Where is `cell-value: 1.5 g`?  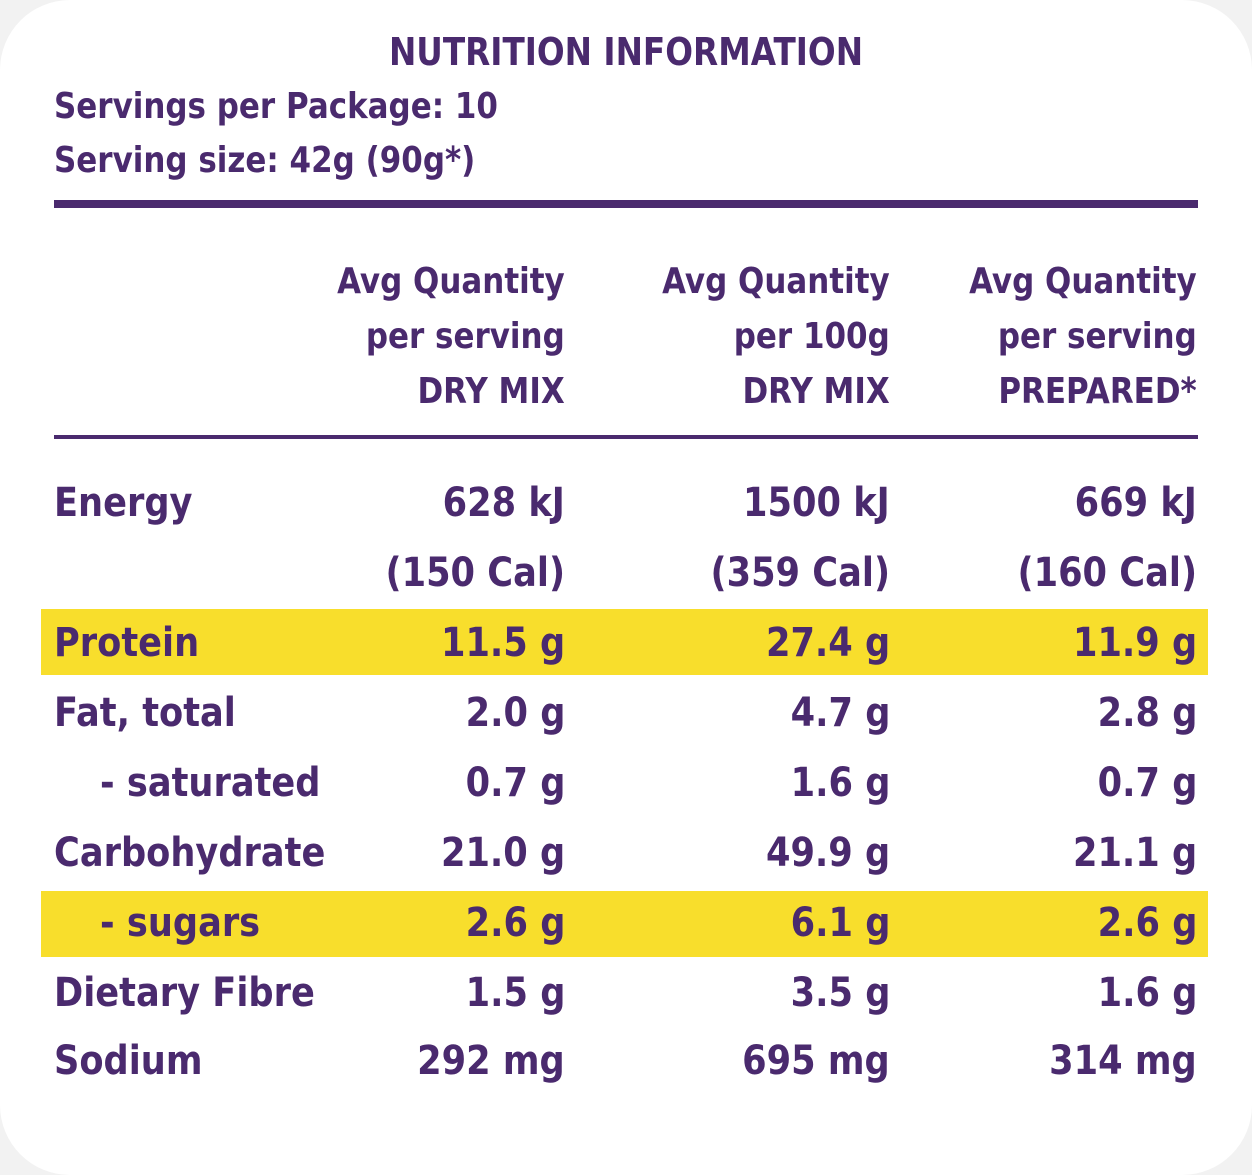 cell-value: 1.5 g is located at coordinates (515, 993).